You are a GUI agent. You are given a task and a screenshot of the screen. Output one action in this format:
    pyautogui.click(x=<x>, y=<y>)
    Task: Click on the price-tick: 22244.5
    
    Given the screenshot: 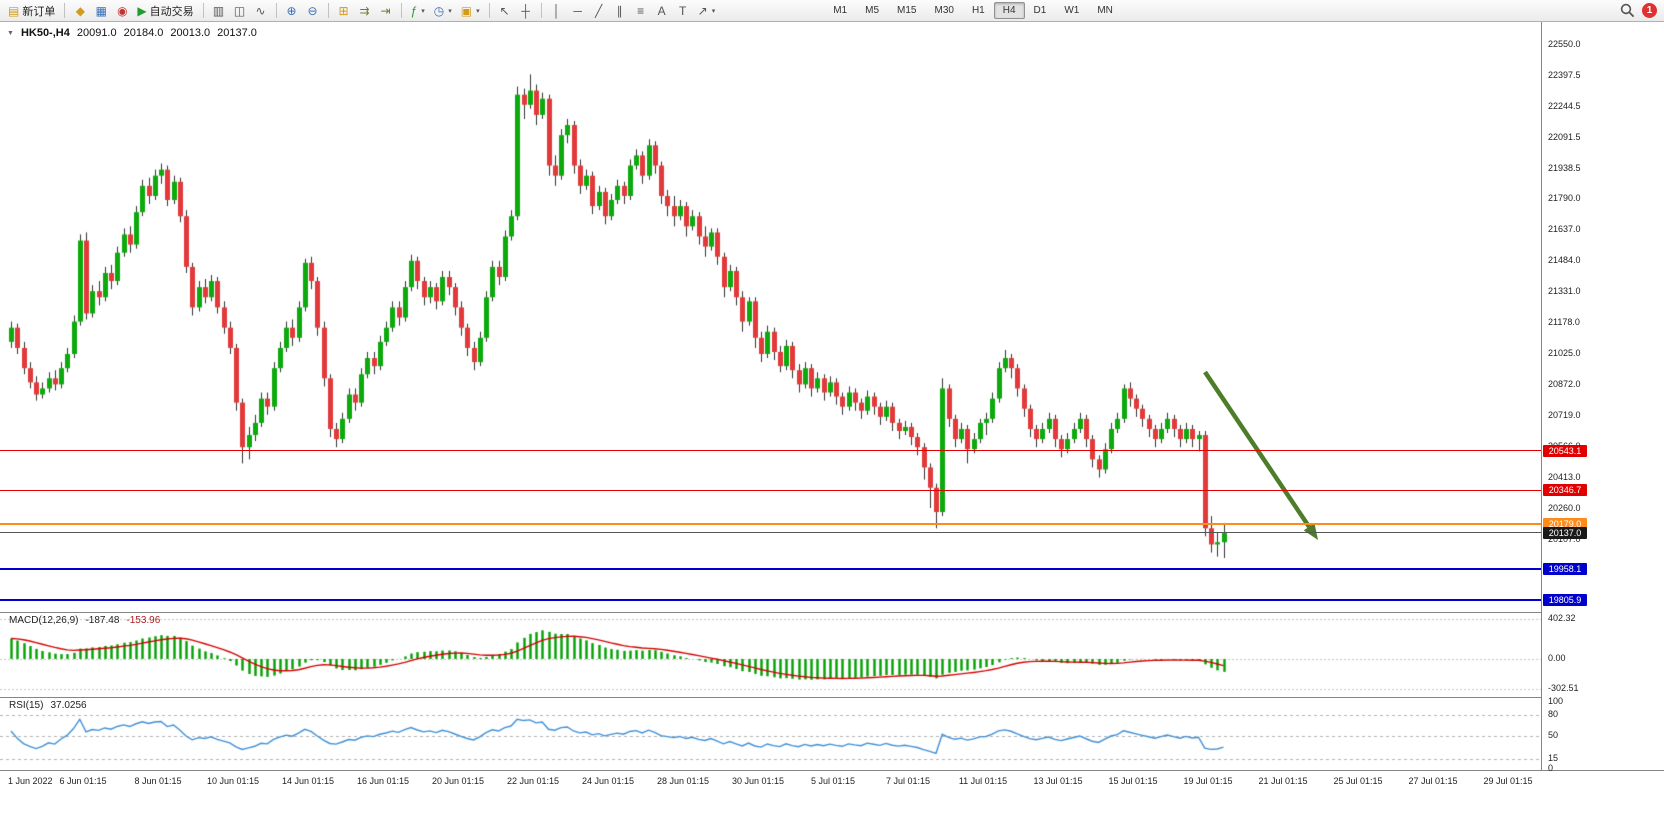 What is the action you would take?
    pyautogui.click(x=1564, y=105)
    